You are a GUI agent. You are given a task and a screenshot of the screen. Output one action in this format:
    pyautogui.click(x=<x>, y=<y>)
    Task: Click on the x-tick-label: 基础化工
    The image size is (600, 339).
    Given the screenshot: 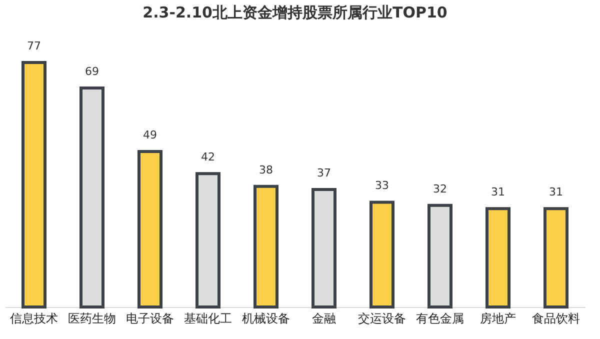 What is the action you would take?
    pyautogui.click(x=208, y=319)
    